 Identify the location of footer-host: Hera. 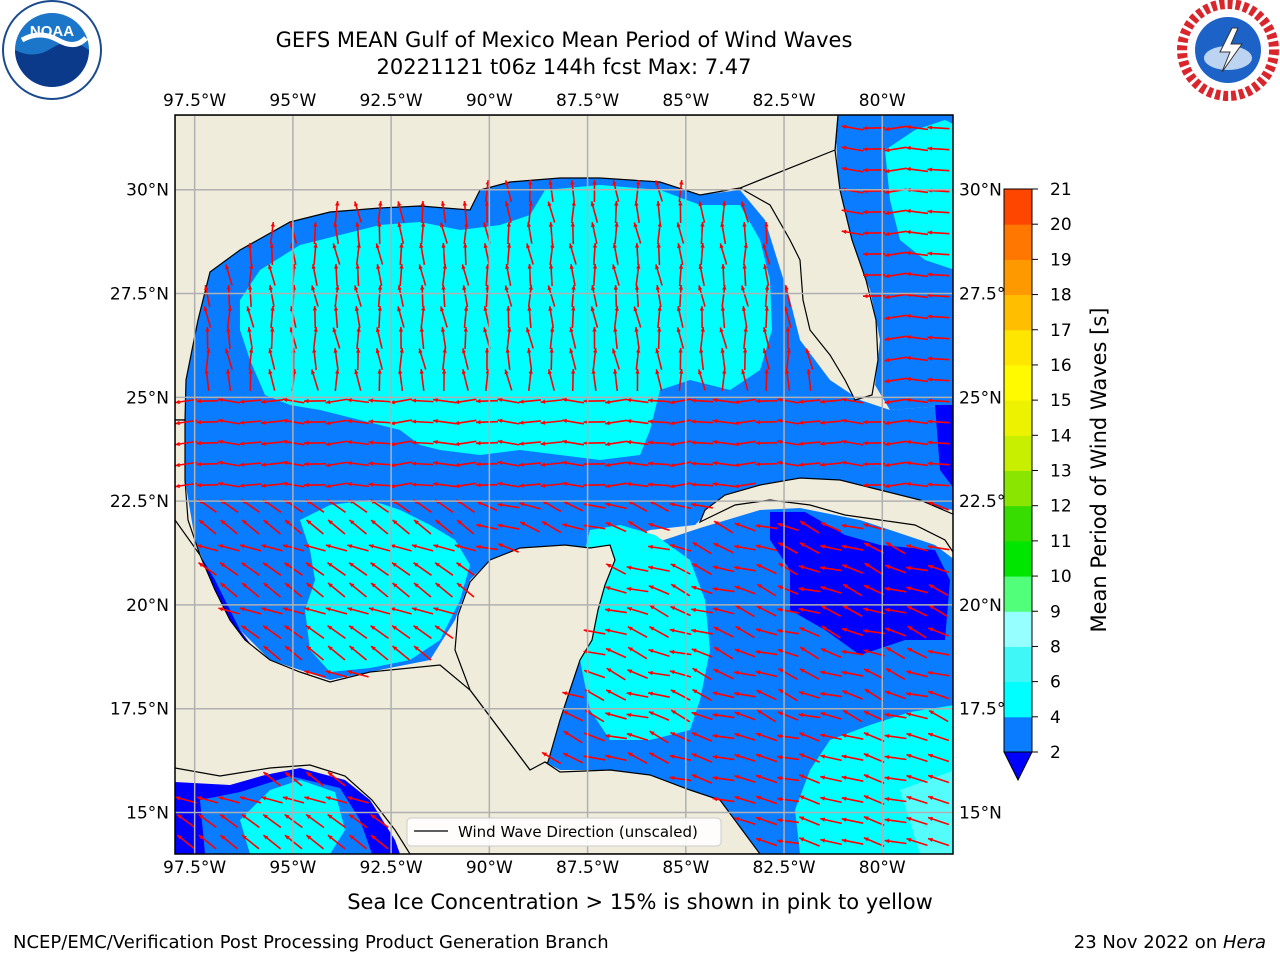
(1244, 942).